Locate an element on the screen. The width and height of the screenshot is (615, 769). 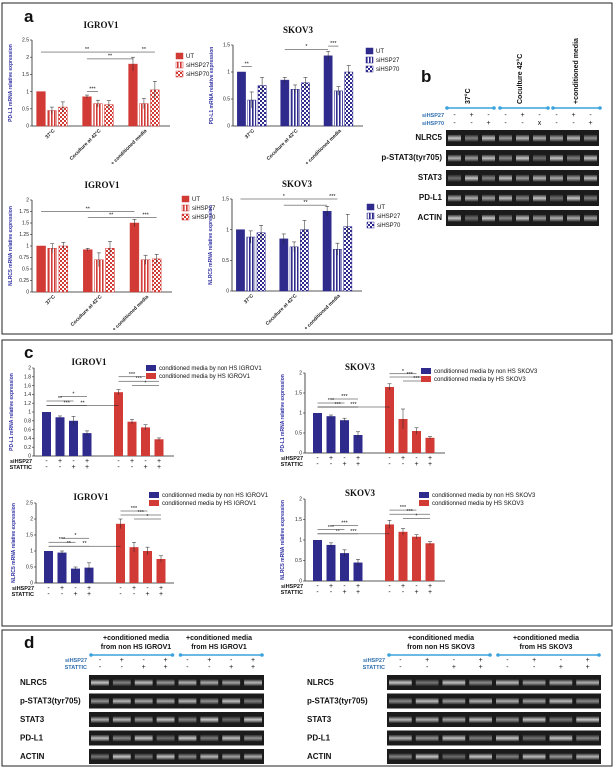
panel-label-d: d is located at coordinates (29, 642).